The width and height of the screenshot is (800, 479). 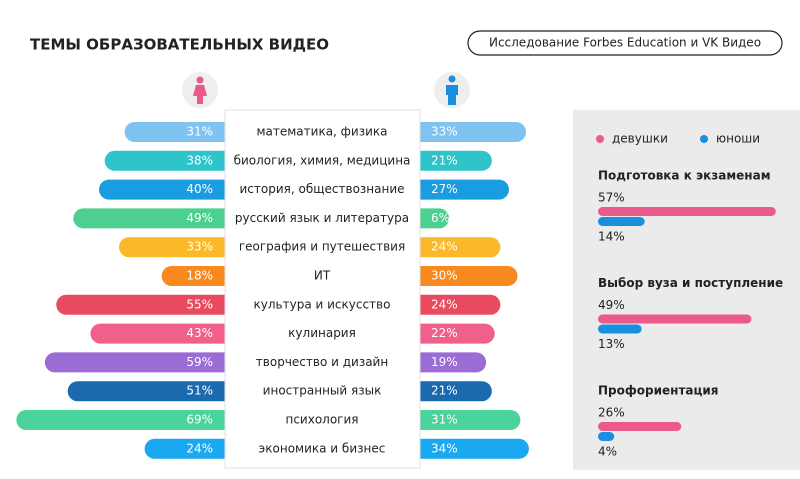 I want to click on category-label: история, обществознание, so click(x=321, y=189).